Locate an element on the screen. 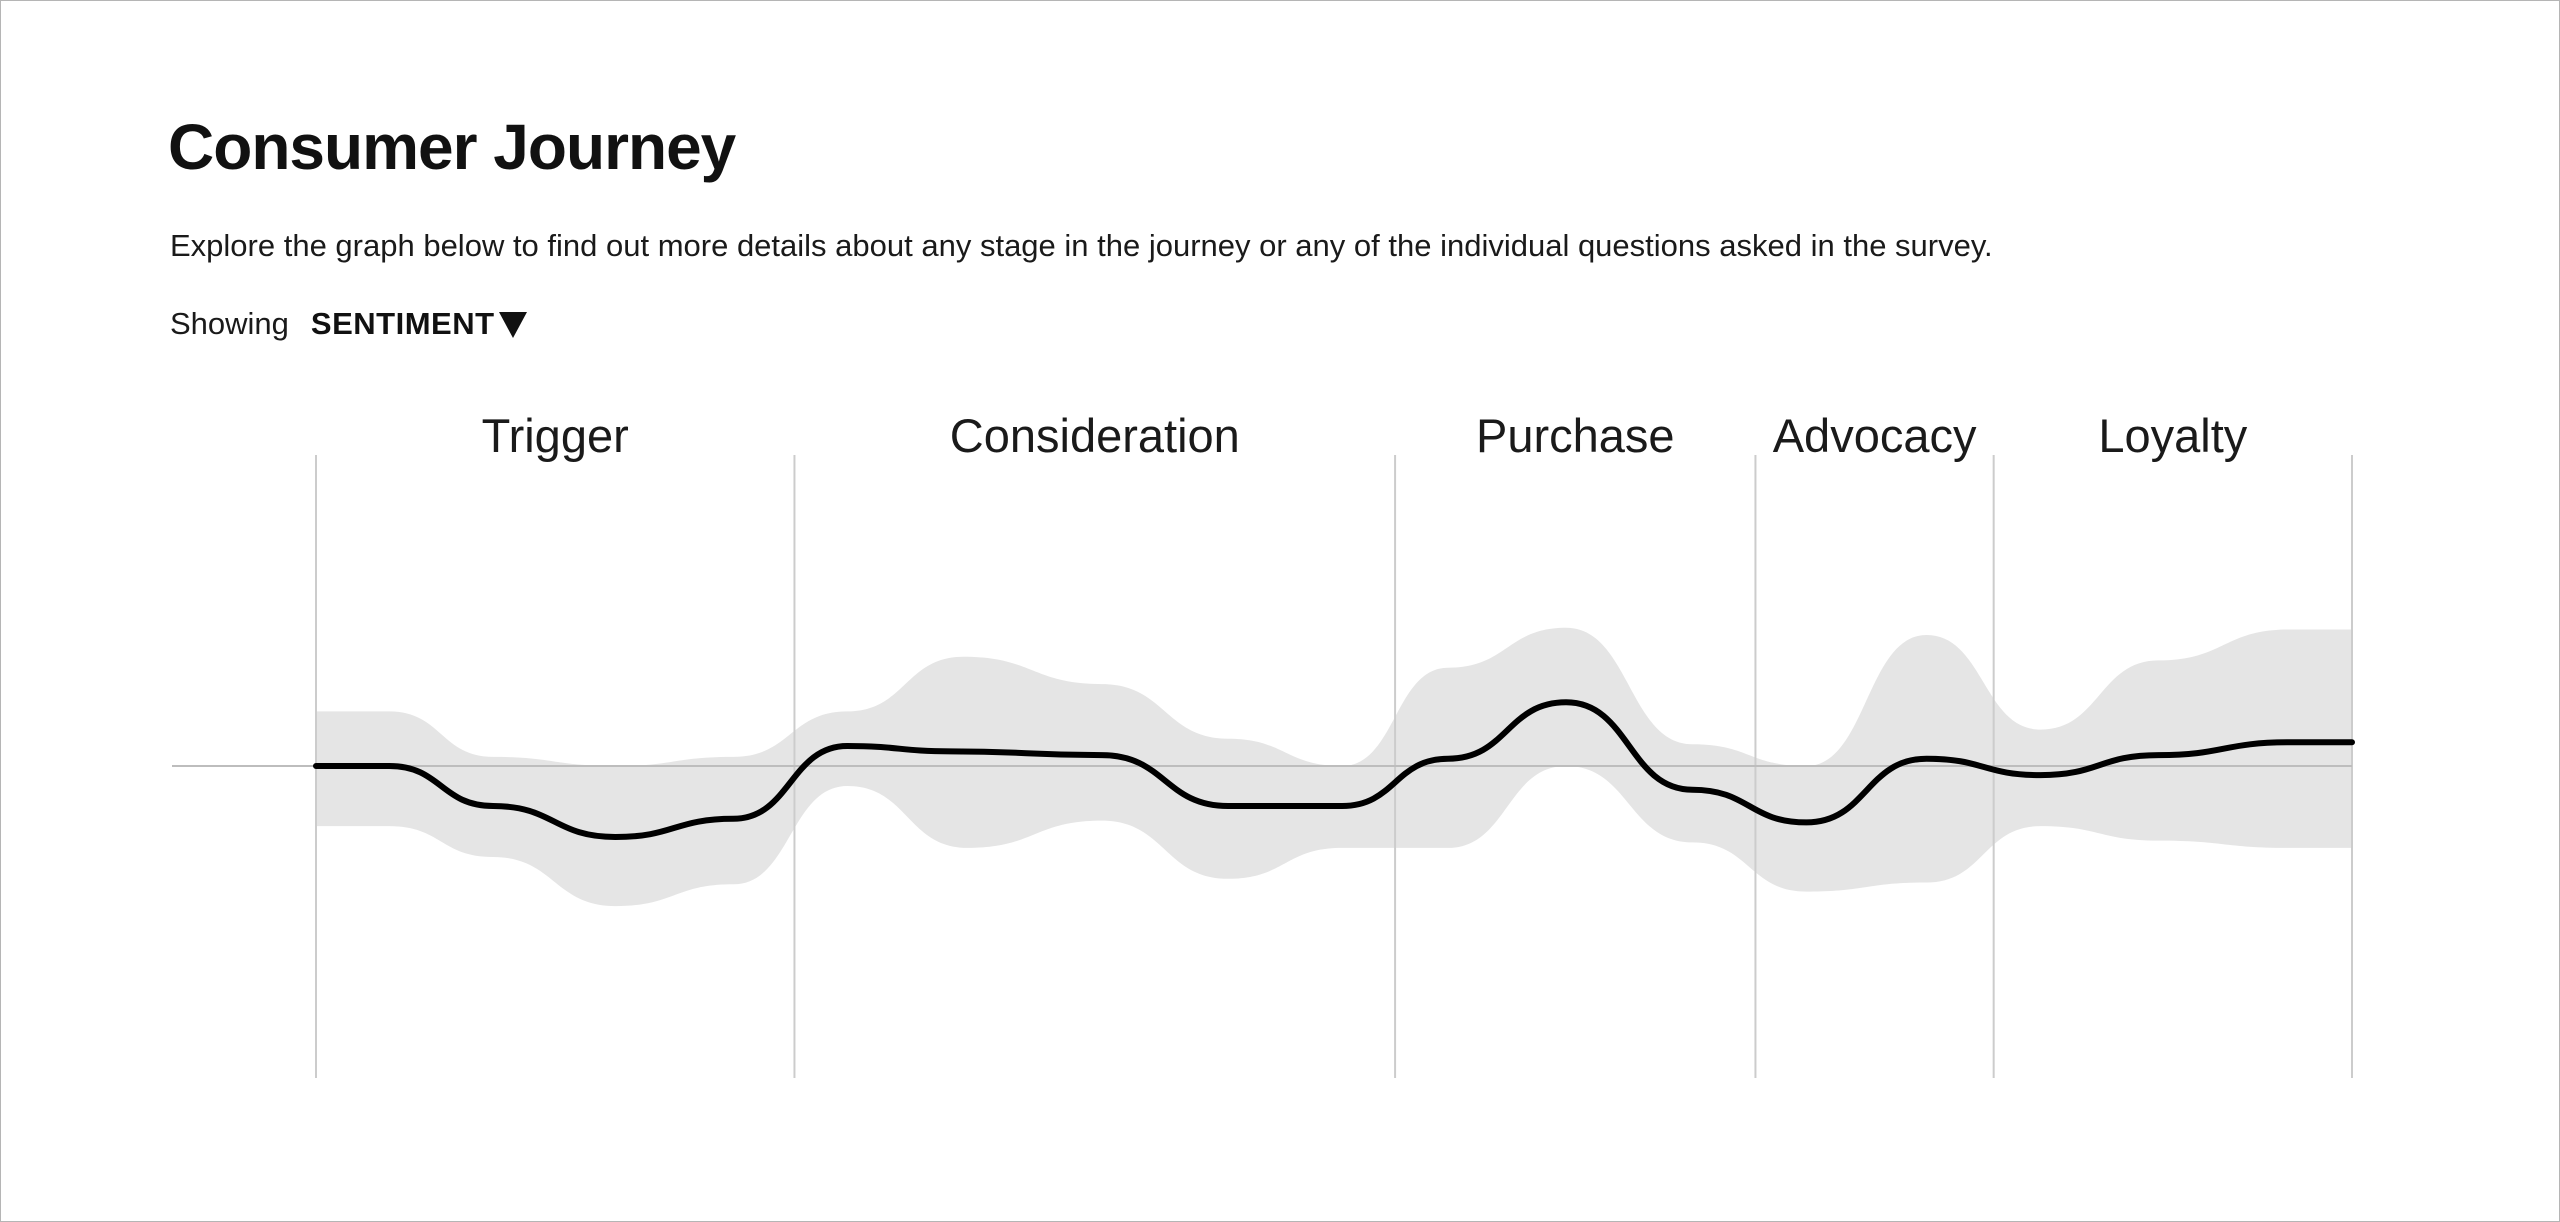 This screenshot has width=2560, height=1222. metric-dropdown: SENTIMENT is located at coordinates (419, 324).